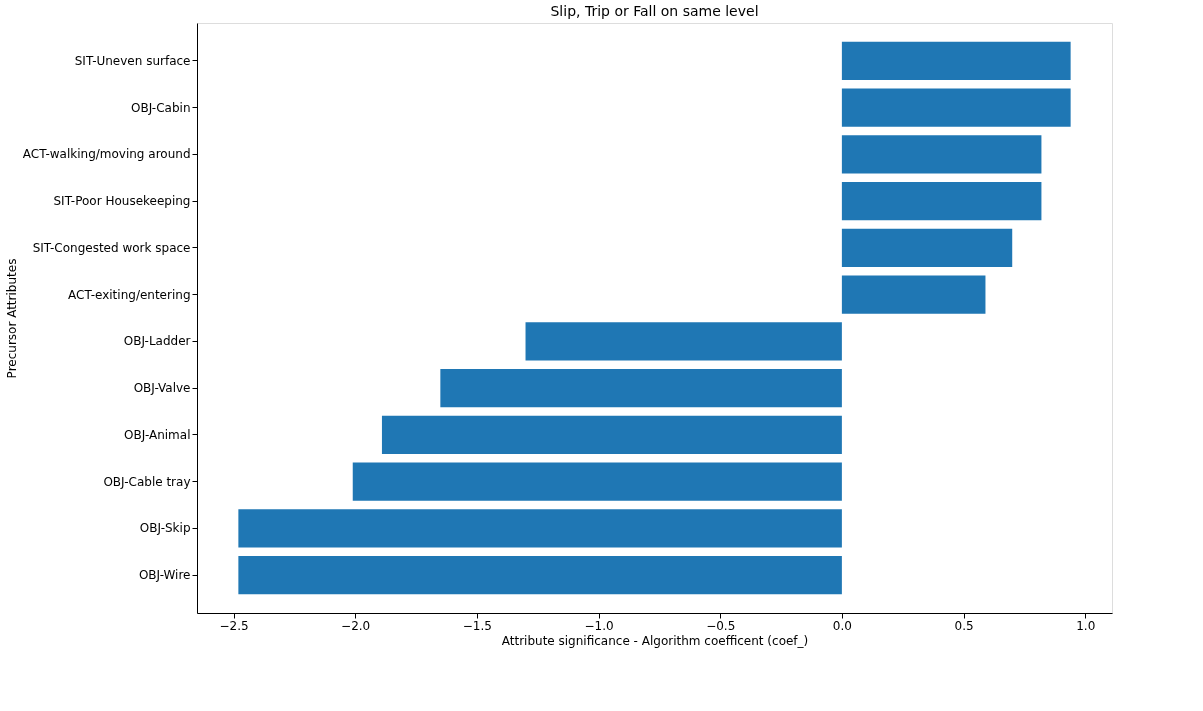  I want to click on y-tick-label: OBJ-Valve, so click(162, 388).